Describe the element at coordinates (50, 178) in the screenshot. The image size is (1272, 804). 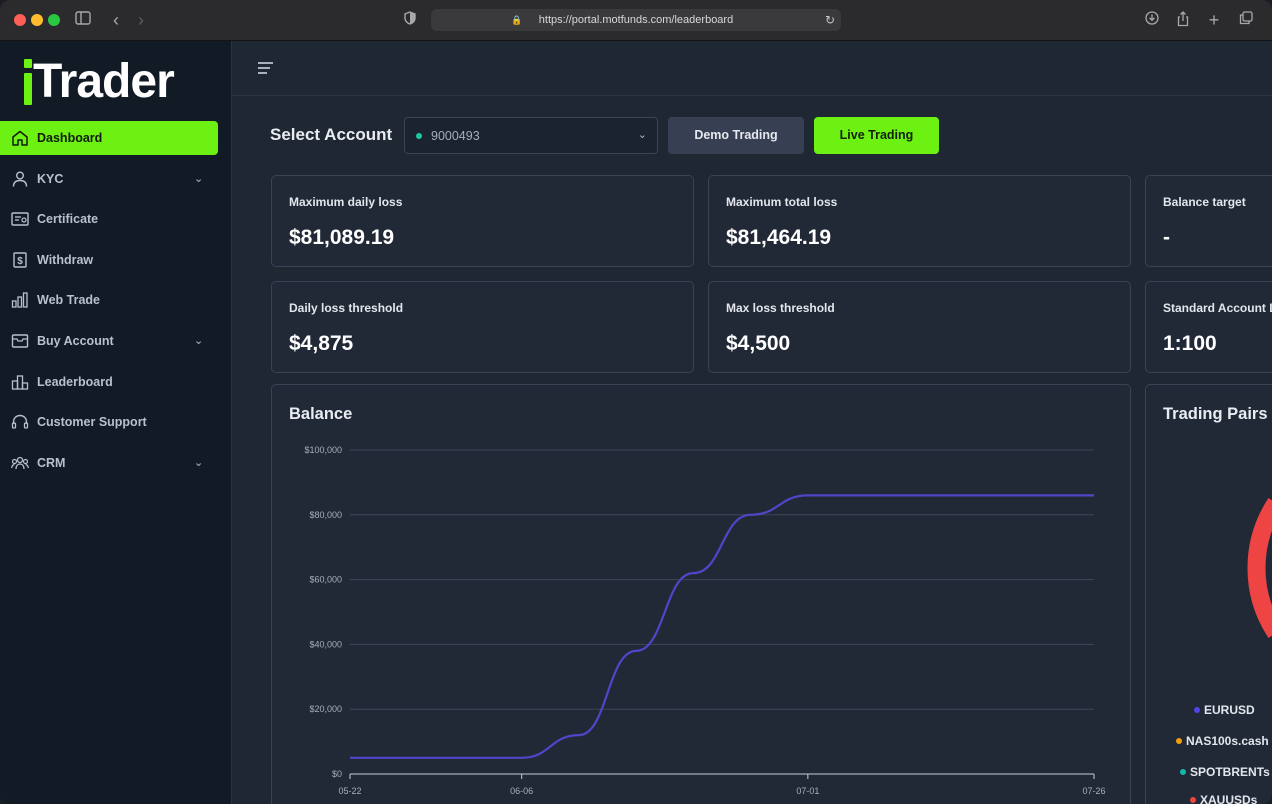
I see `sidebar-item-label: KYC` at that location.